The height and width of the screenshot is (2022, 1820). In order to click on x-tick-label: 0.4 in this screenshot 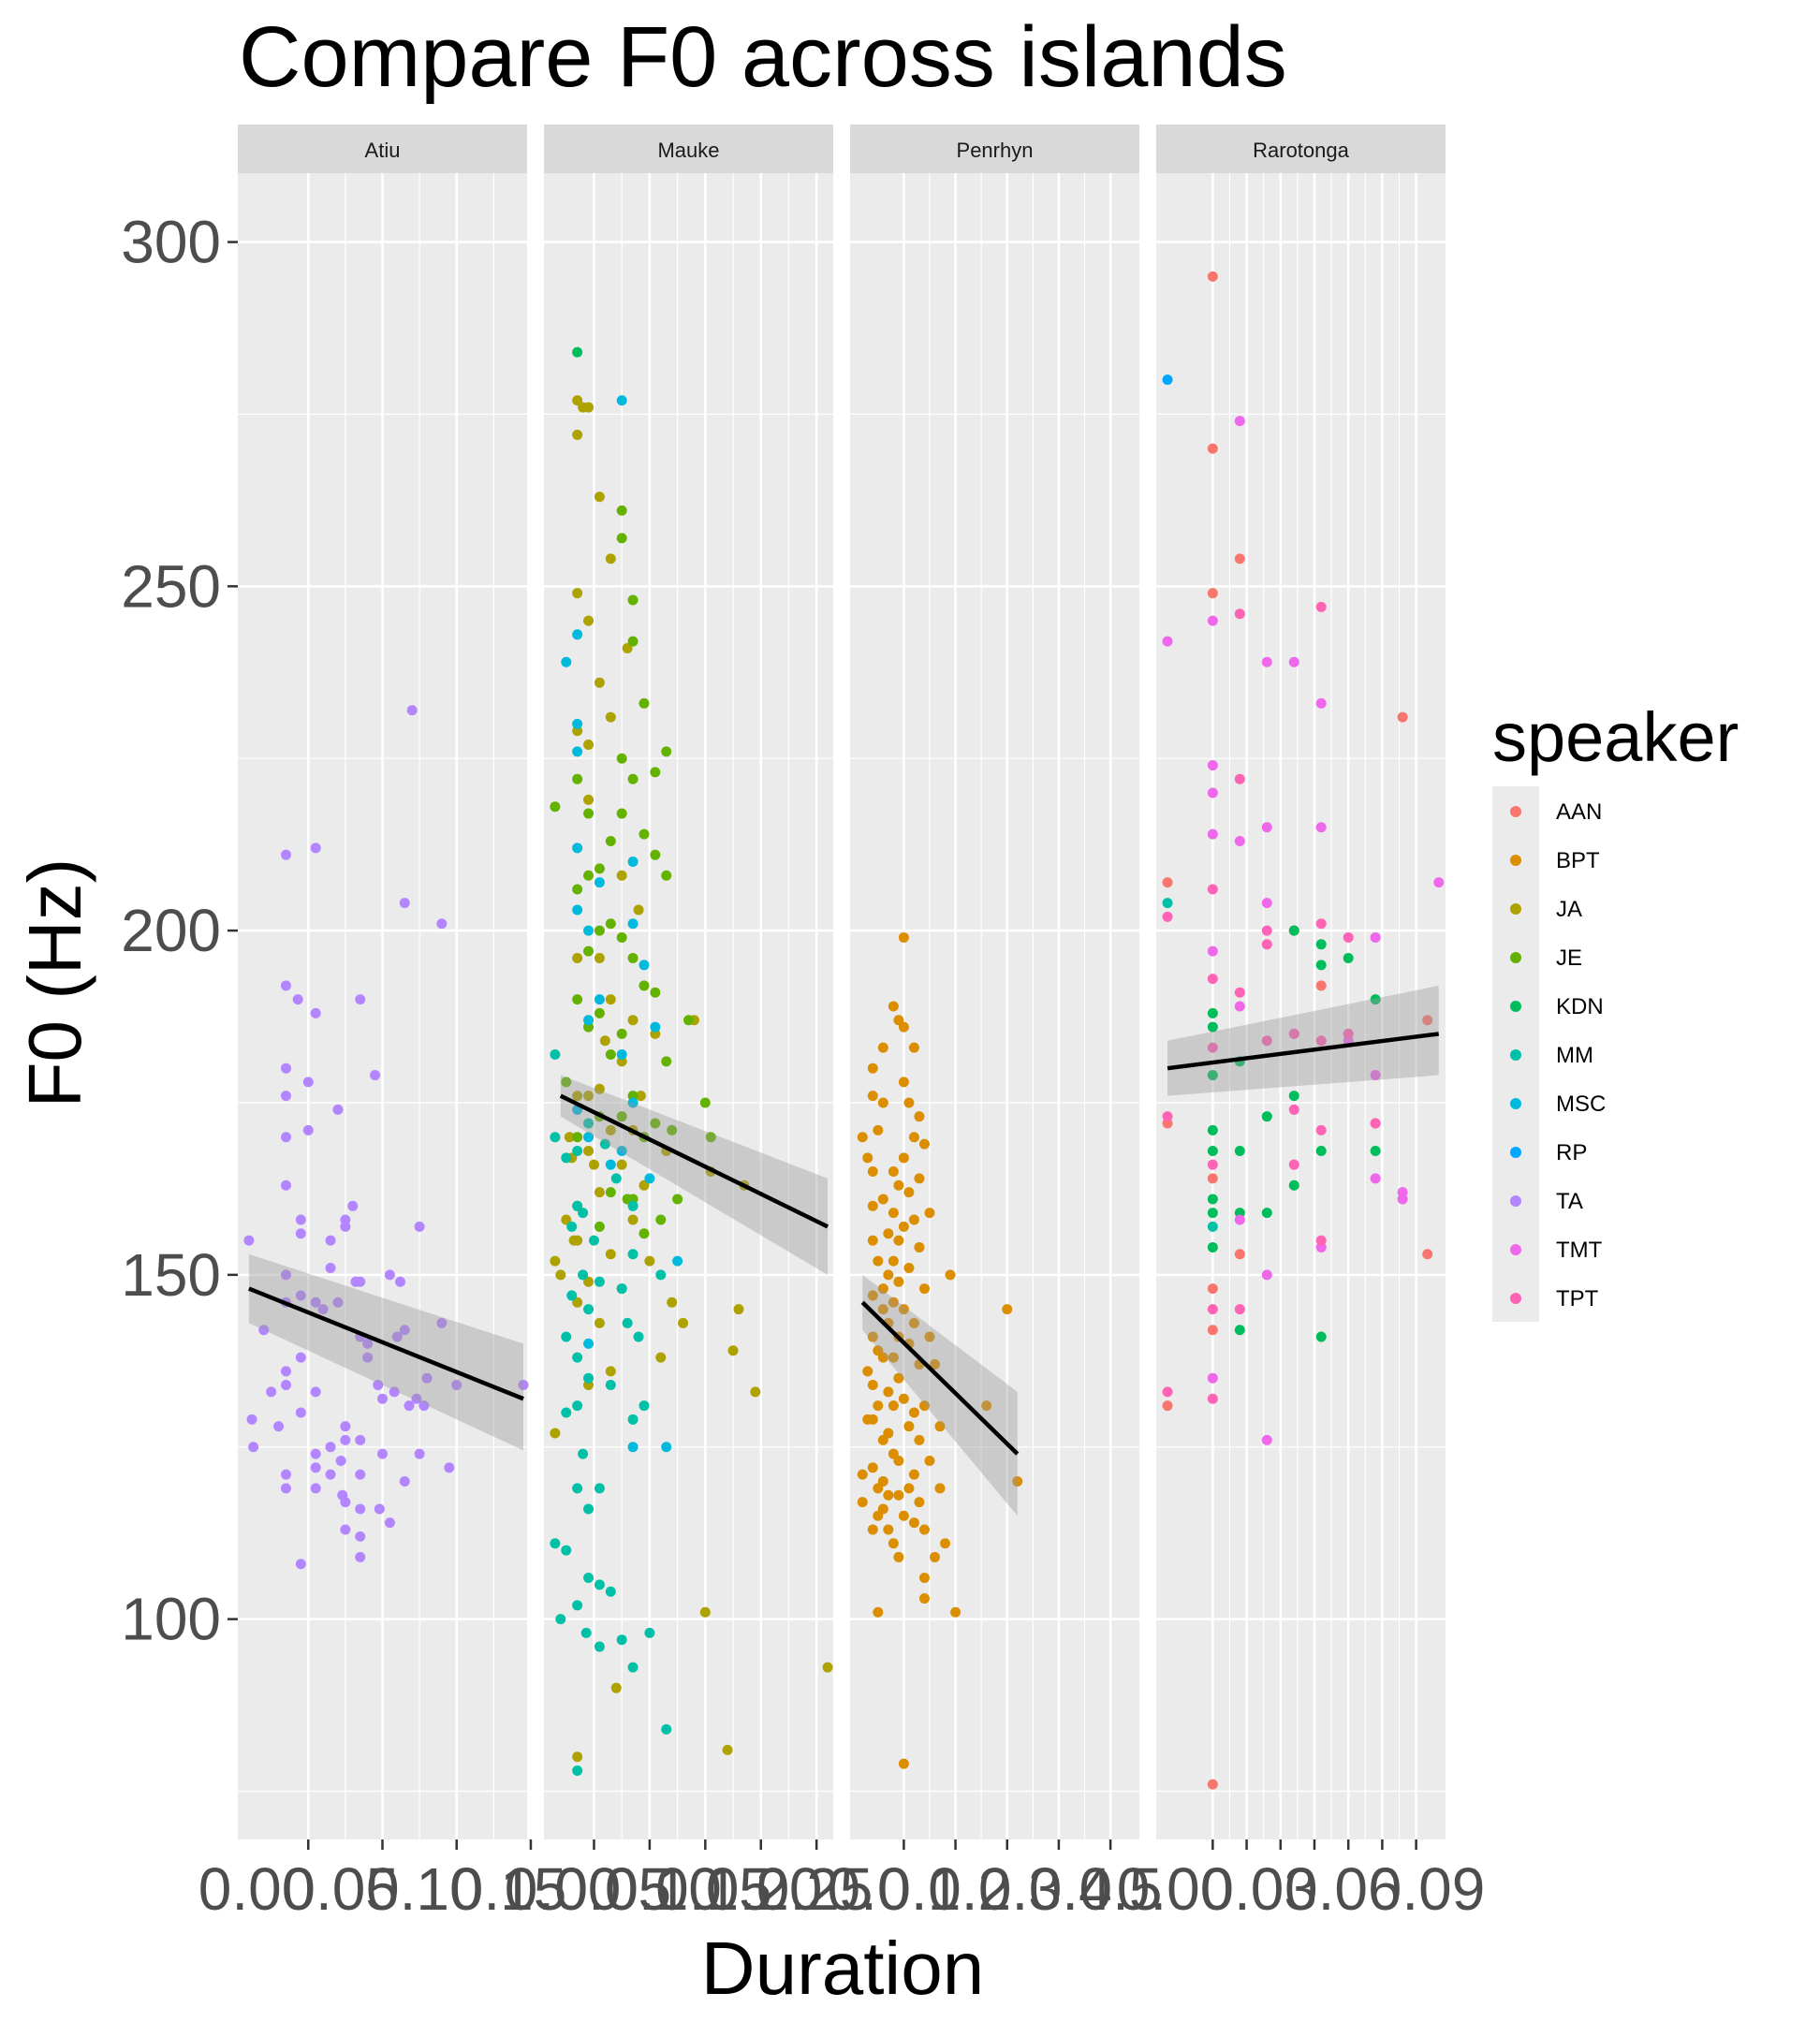, I will do `click(1070, 1889)`.